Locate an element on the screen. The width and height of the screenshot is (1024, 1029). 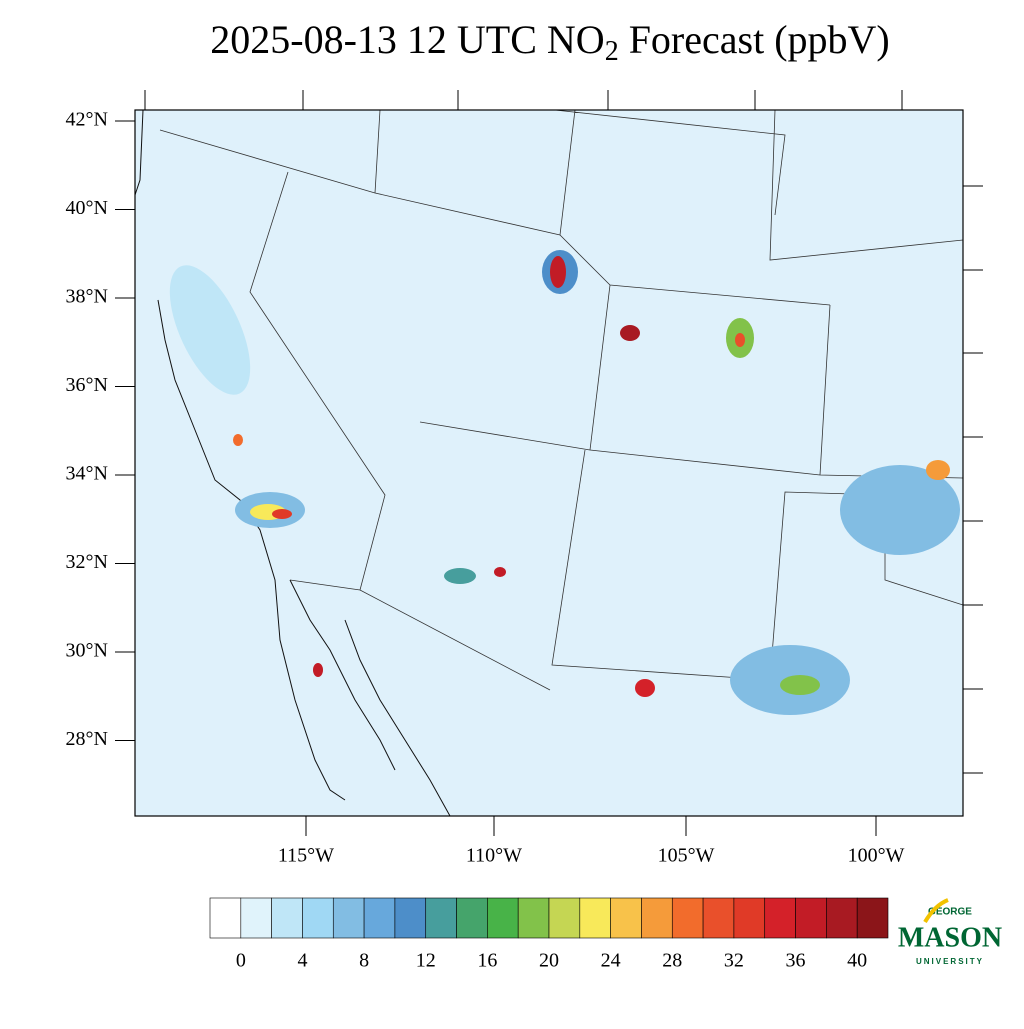
logo-text: MASON is located at coordinates (950, 937).